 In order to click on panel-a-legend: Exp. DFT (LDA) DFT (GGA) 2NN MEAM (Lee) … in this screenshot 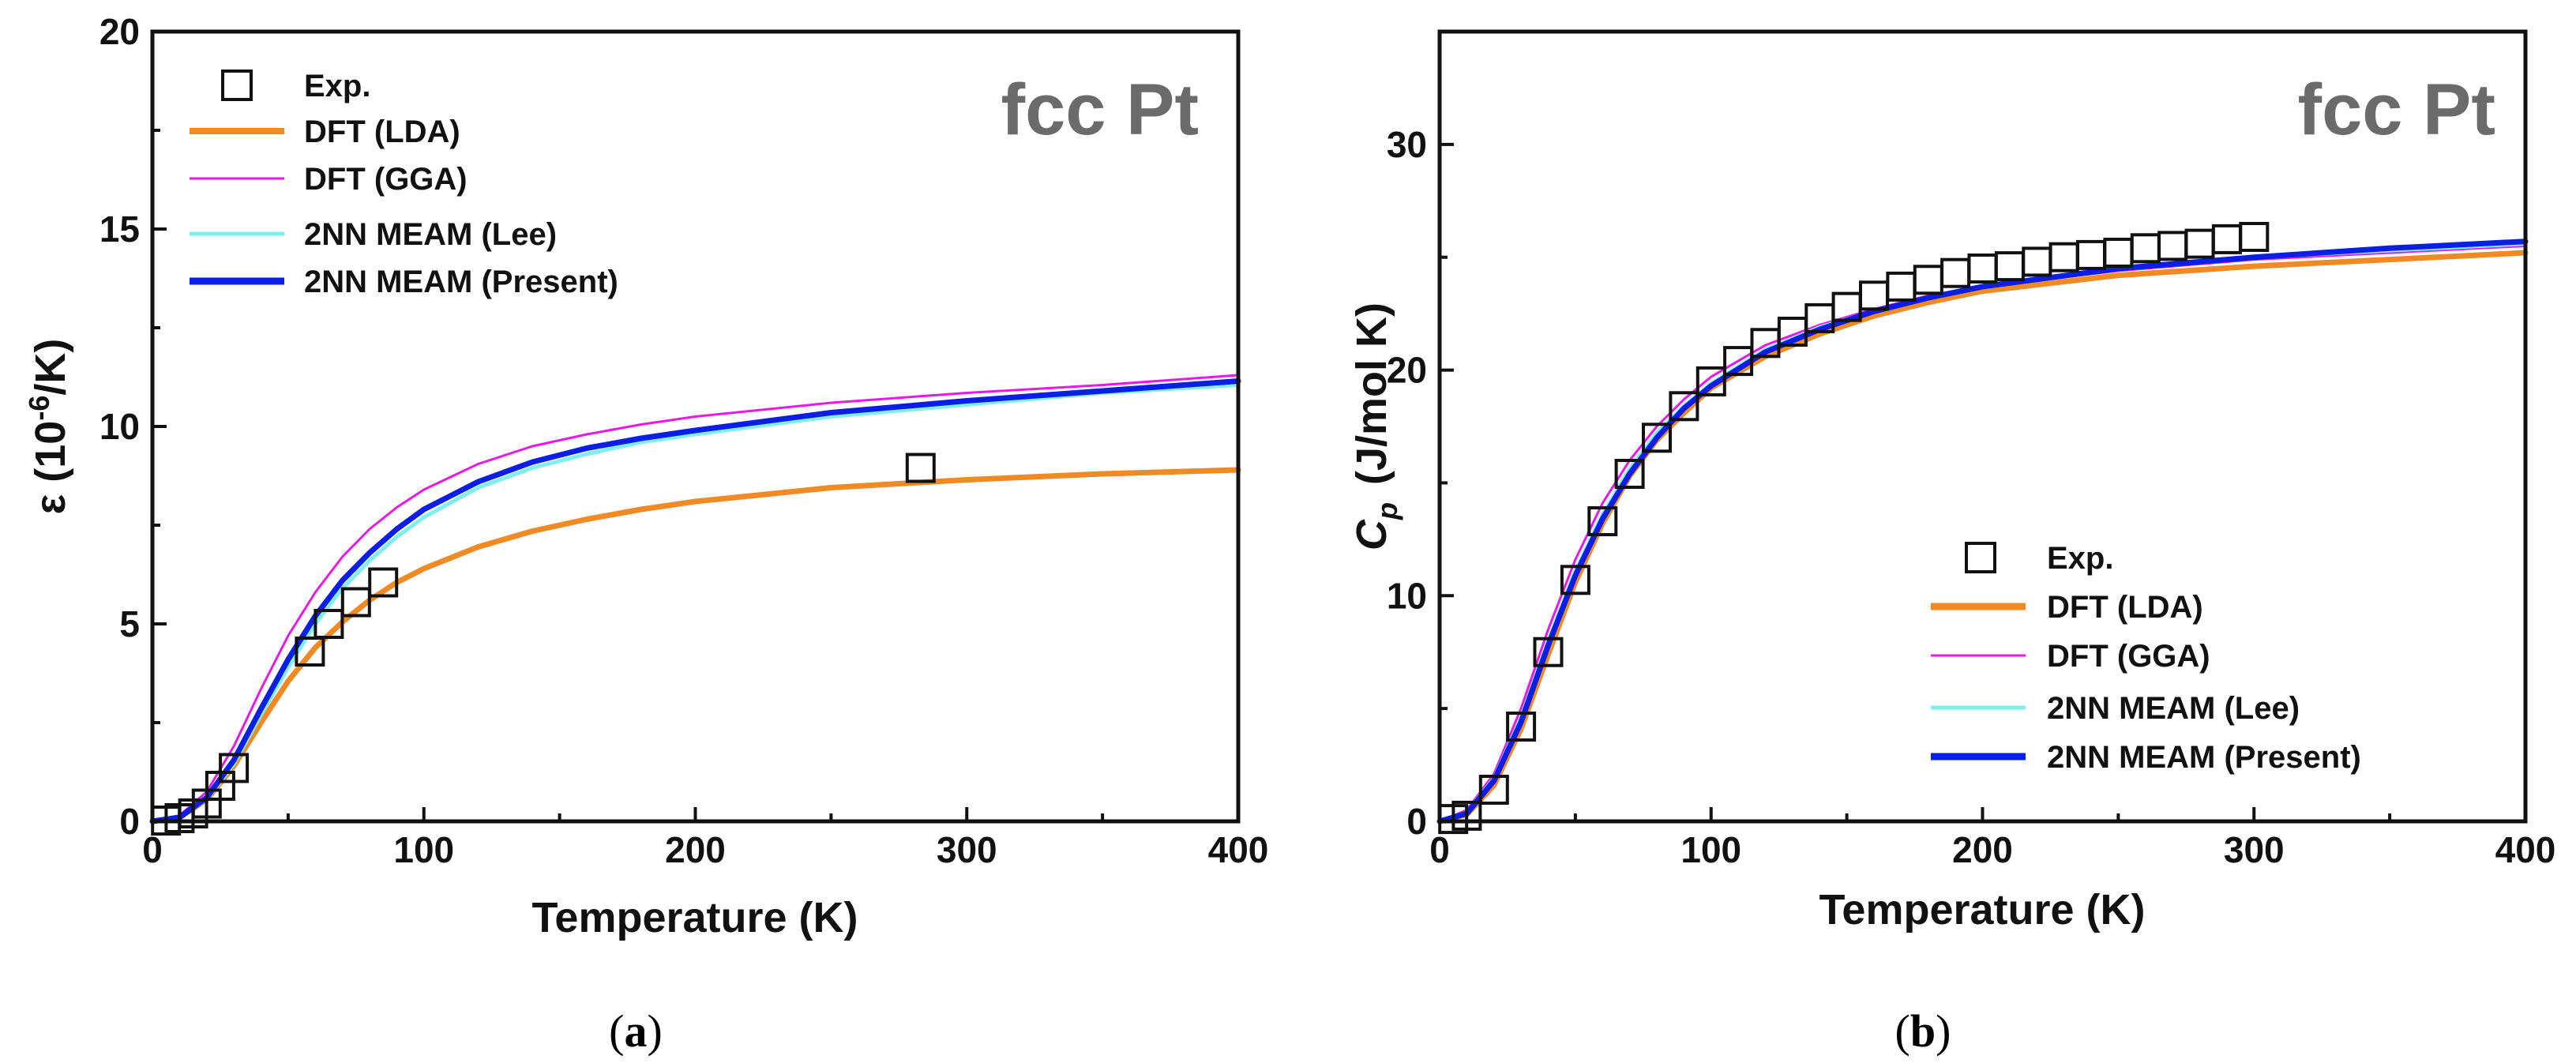, I will do `click(404, 184)`.